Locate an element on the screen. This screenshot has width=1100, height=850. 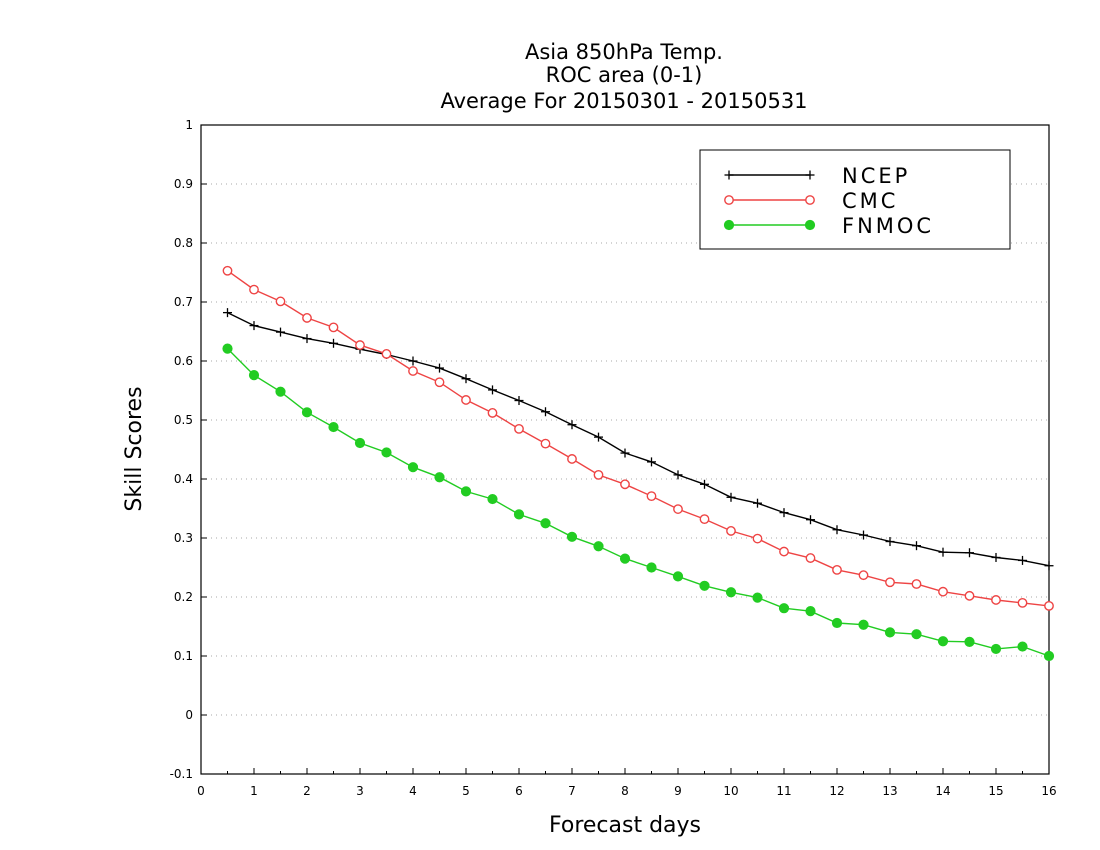
y-tick-label-0: -0.1 is located at coordinates (181, 774).